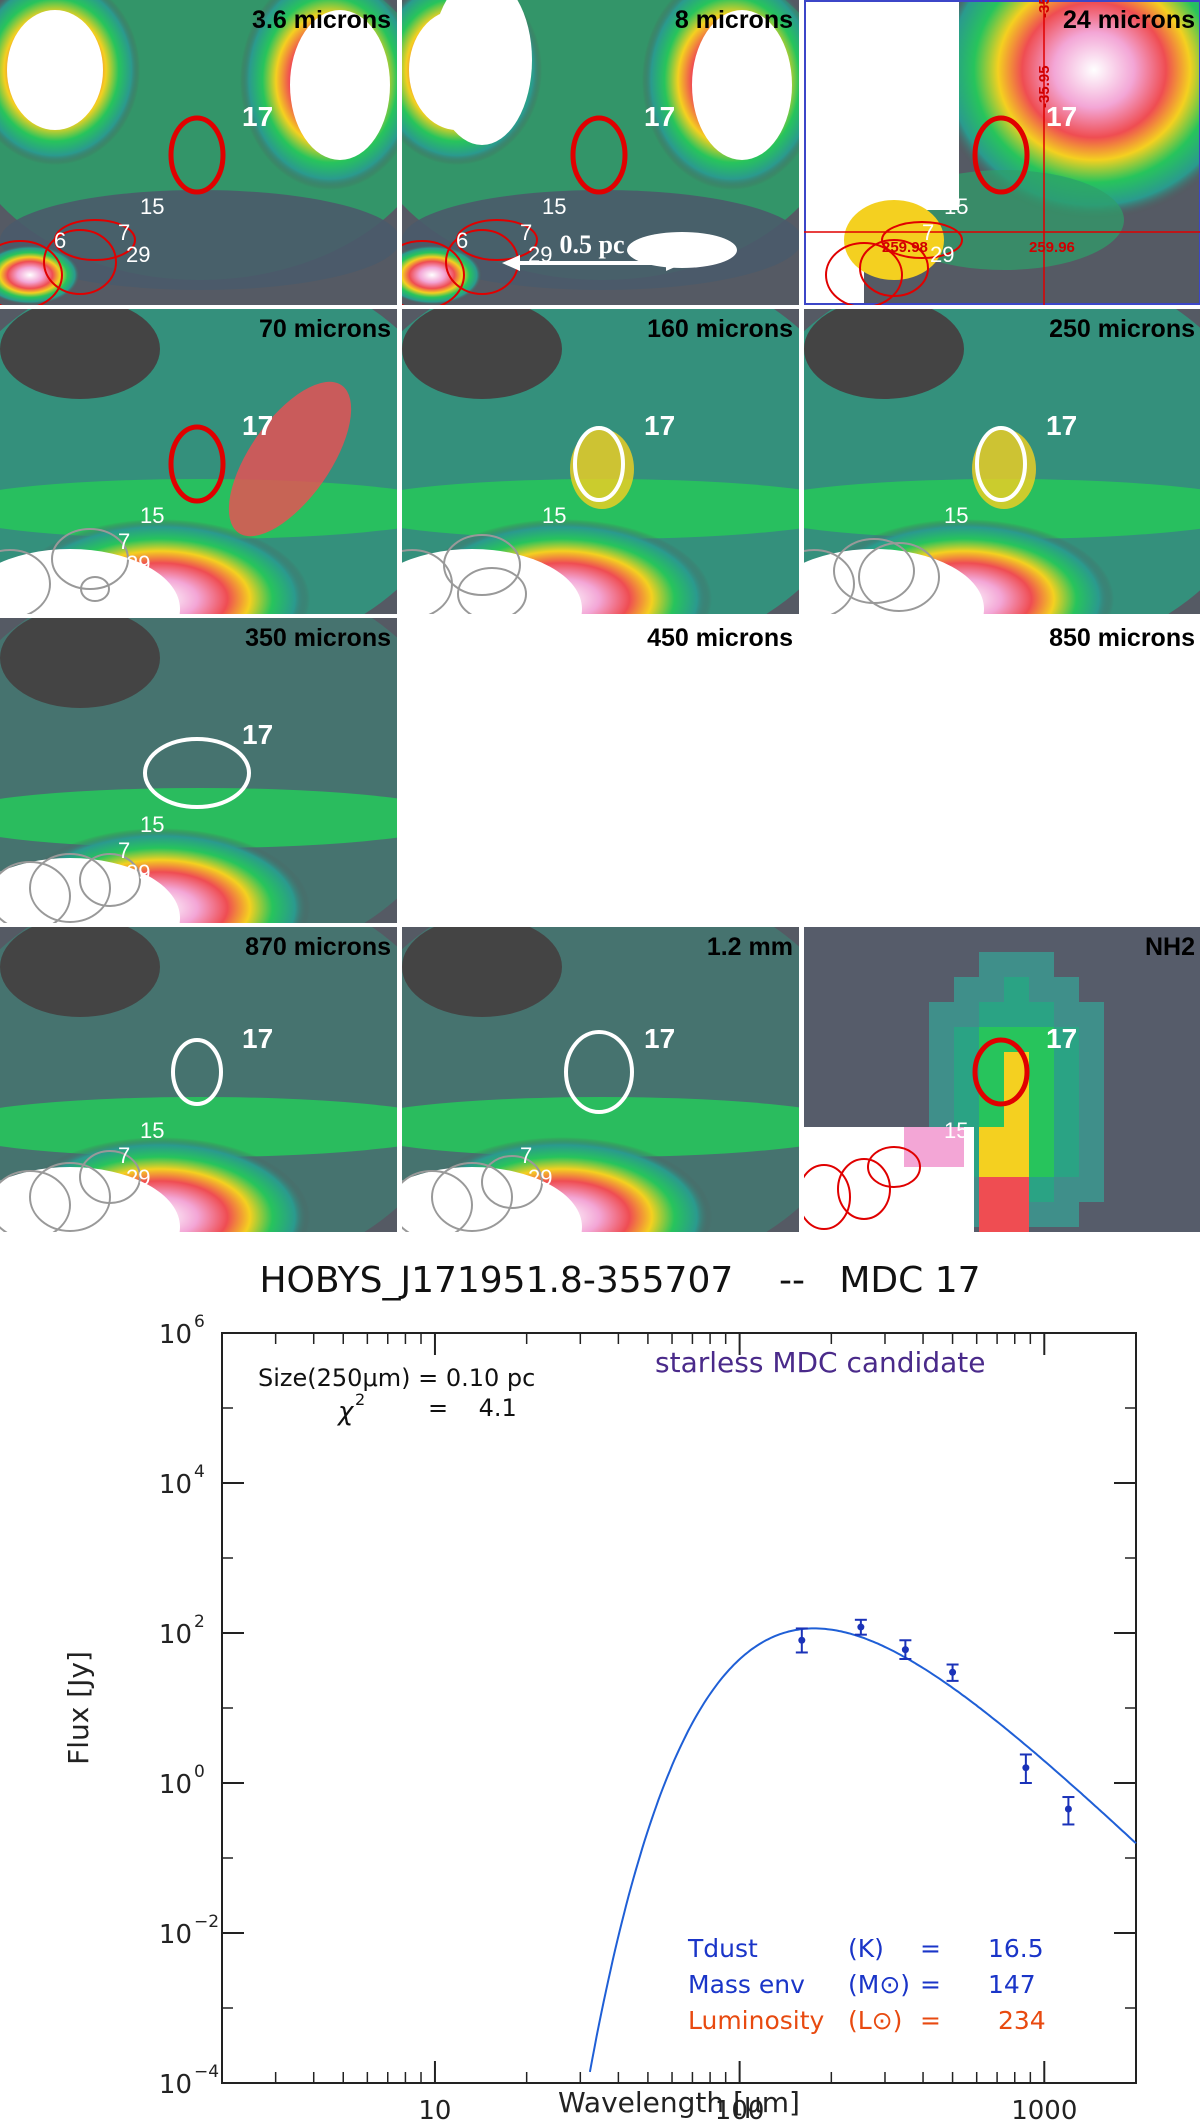 This screenshot has width=1200, height=2122. I want to click on panel-title: 3.6 microns, so click(321, 20).